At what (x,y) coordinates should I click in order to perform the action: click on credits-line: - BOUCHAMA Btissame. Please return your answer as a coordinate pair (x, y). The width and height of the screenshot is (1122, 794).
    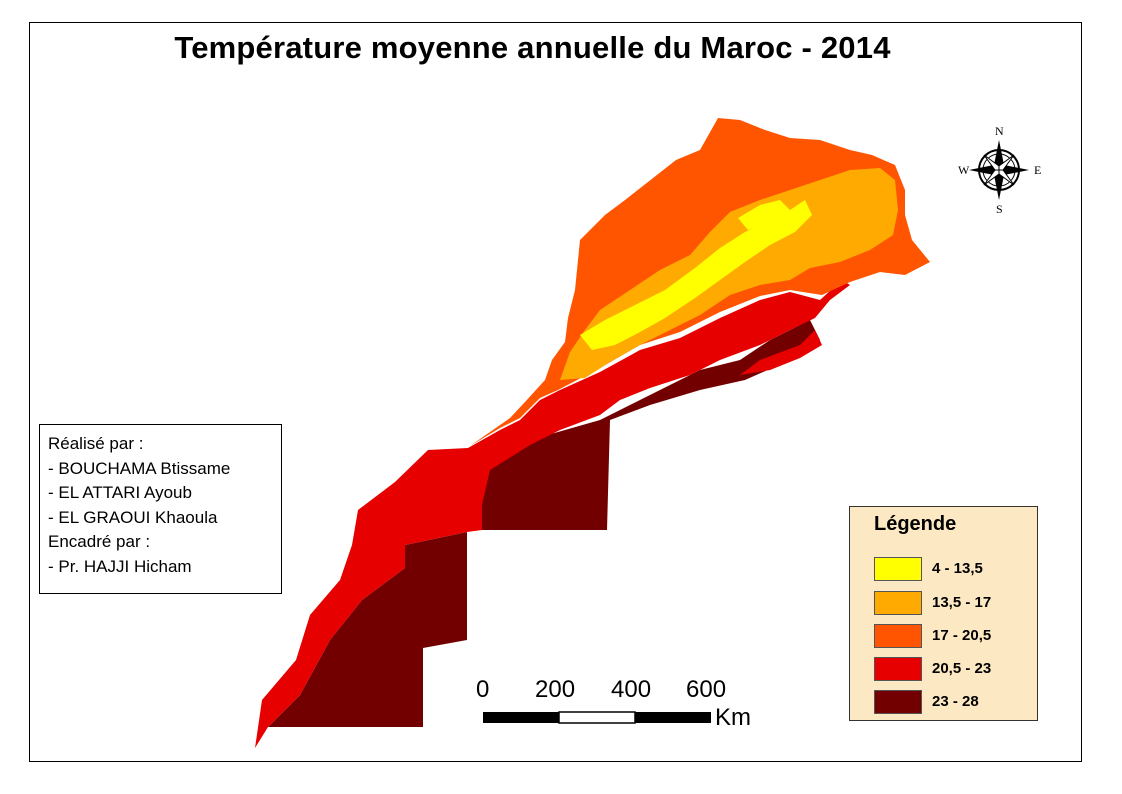
    Looking at the image, I should click on (139, 468).